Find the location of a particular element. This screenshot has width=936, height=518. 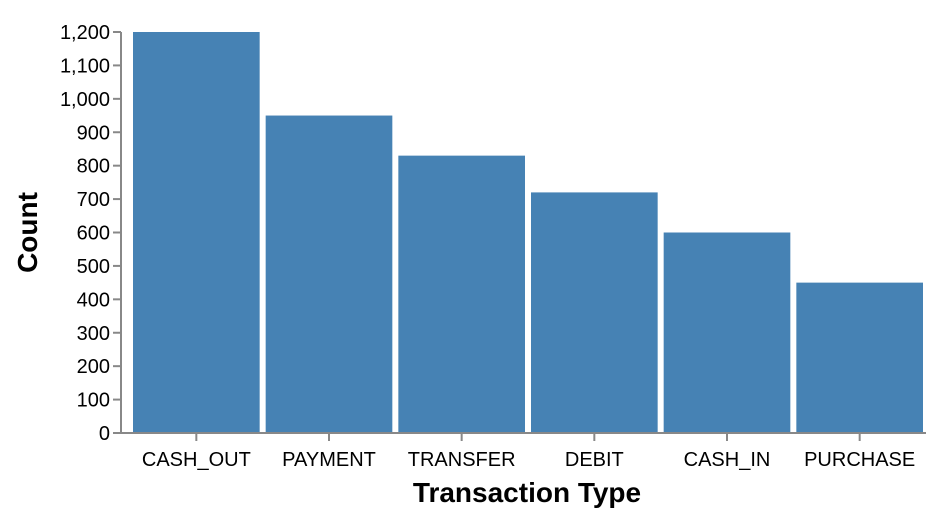

y-tick-label: 800 is located at coordinates (93, 167).